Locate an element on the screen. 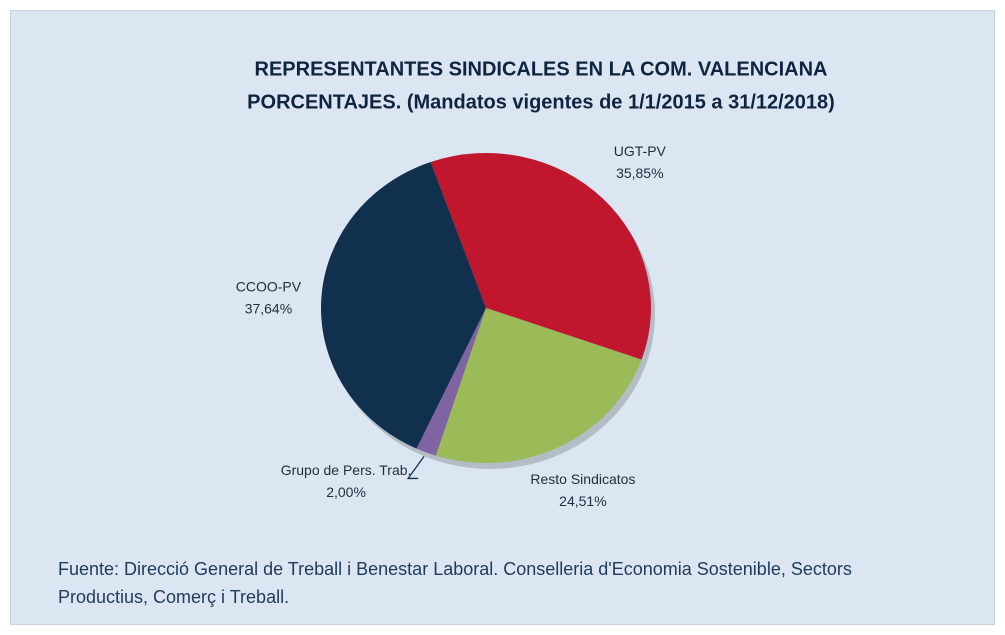  data-label-value: 37,64% is located at coordinates (268, 308).